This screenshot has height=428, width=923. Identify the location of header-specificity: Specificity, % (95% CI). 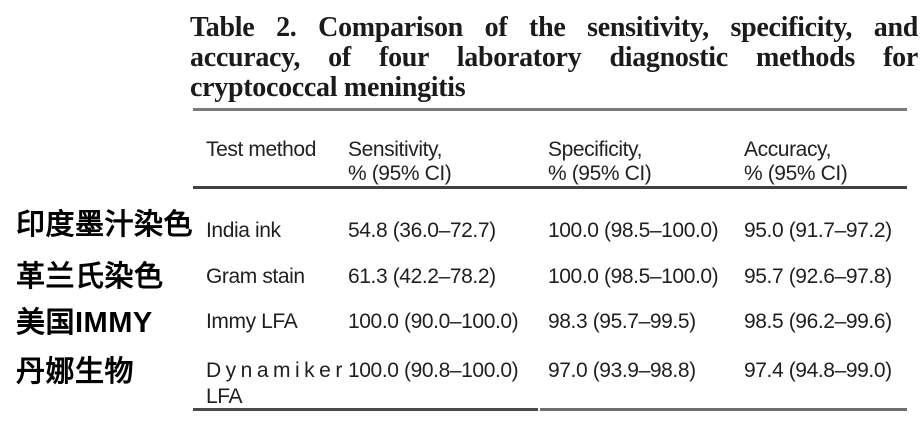
(600, 162).